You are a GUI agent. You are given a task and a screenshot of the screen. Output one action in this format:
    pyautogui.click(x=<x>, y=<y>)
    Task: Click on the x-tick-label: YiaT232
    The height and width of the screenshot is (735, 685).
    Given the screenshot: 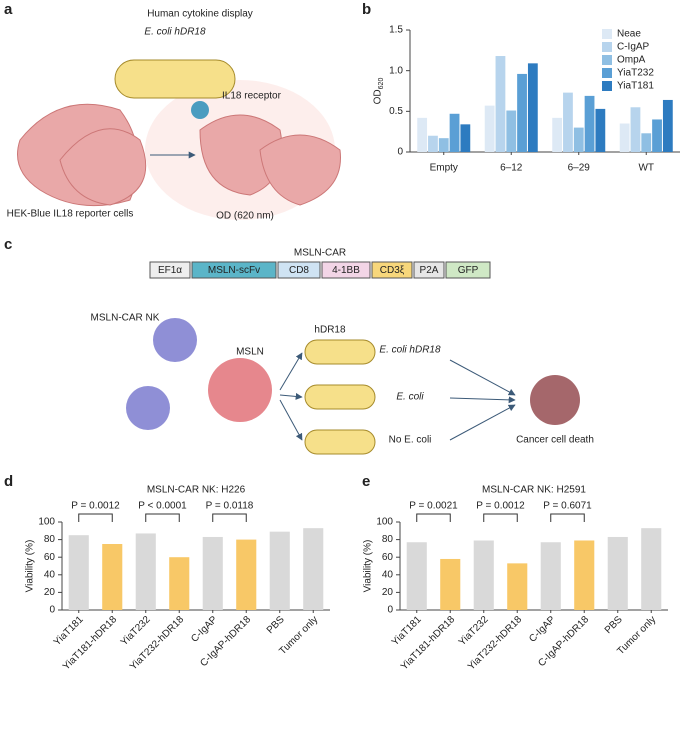 What is the action you would take?
    pyautogui.click(x=474, y=631)
    